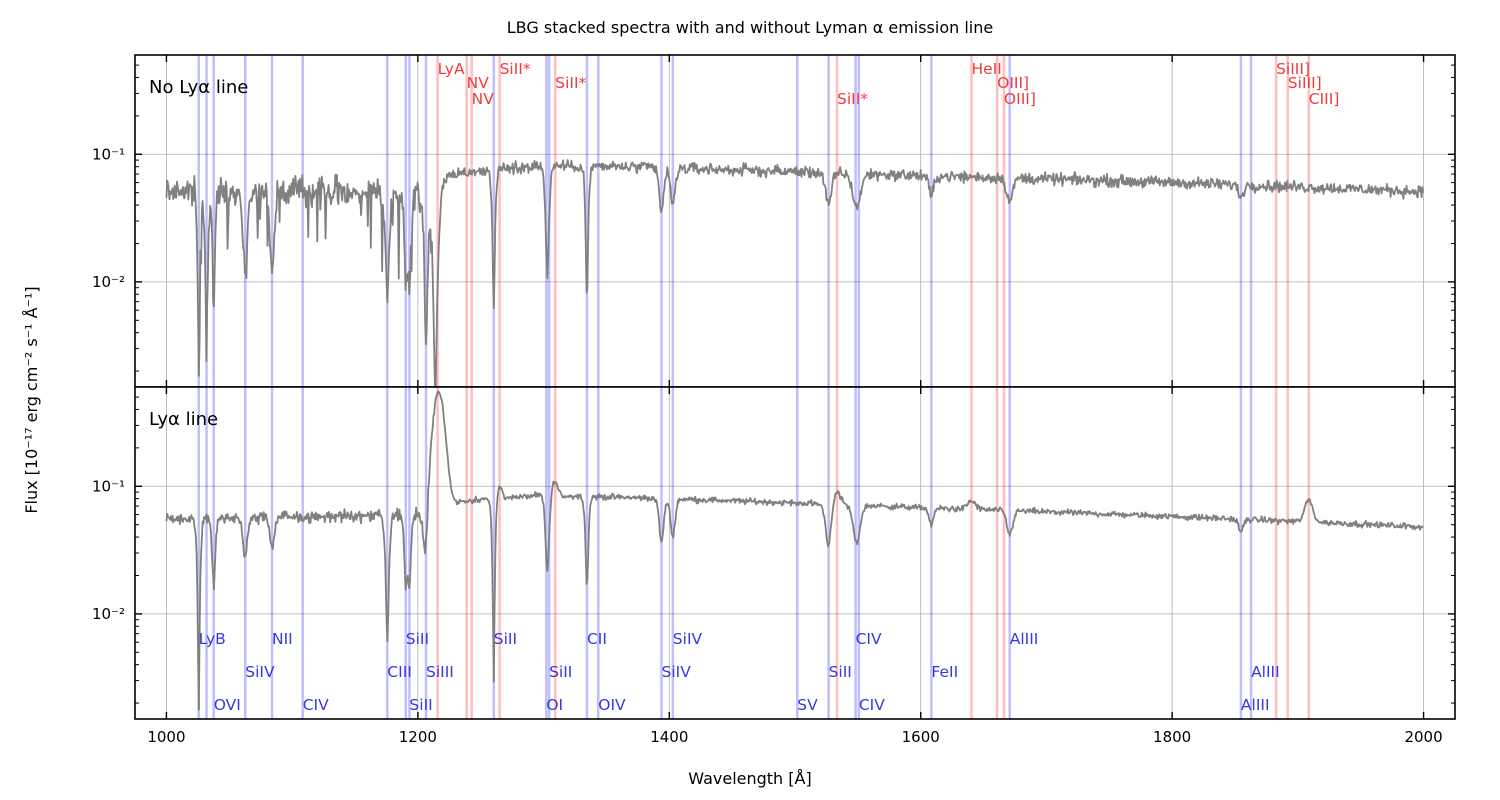  What do you see at coordinates (749, 778) in the screenshot?
I see `x-axis-label: Wavelength [Å]` at bounding box center [749, 778].